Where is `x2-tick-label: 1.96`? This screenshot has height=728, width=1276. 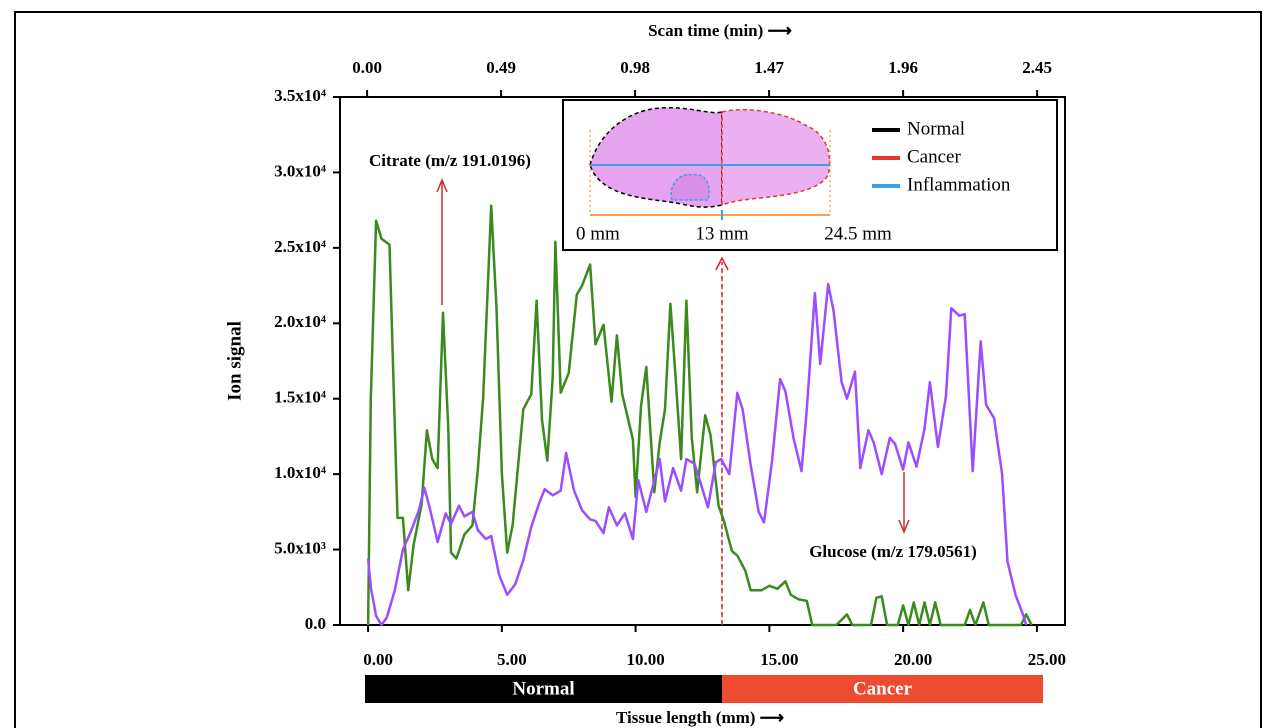 x2-tick-label: 1.96 is located at coordinates (903, 67).